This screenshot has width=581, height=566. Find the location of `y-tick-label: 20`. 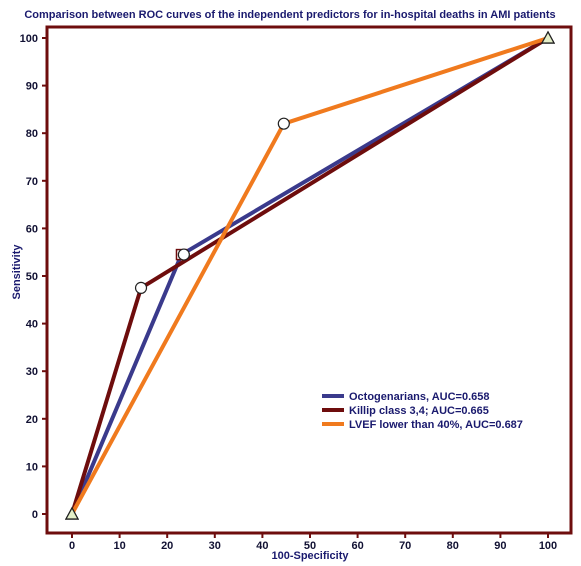

y-tick-label: 20 is located at coordinates (32, 420).